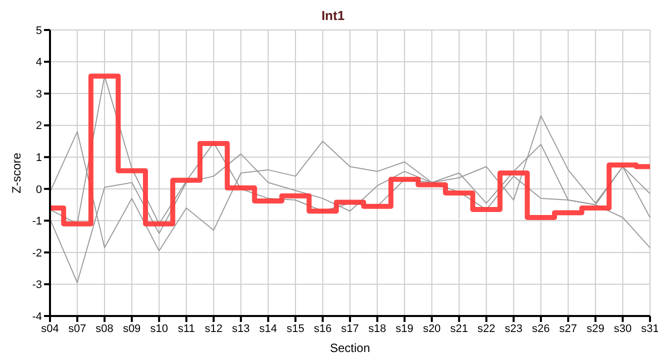  I want to click on x-tick-label: s13, so click(241, 328).